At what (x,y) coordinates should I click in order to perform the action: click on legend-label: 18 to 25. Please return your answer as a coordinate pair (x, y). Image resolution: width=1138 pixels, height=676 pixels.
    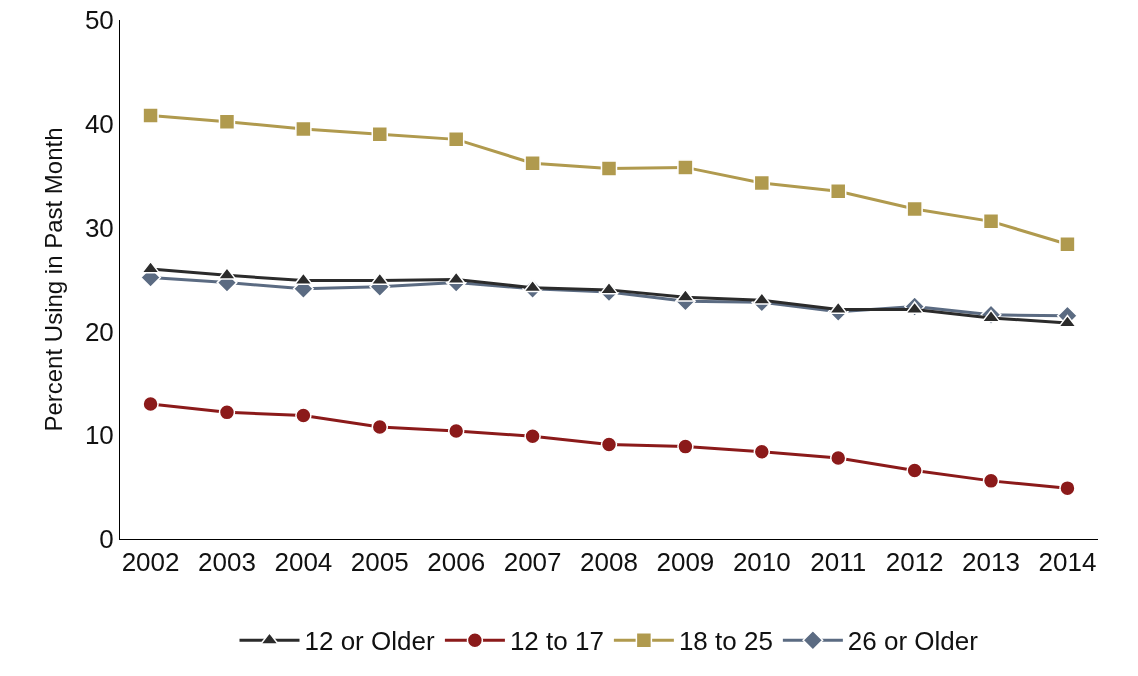
    Looking at the image, I should click on (725, 641).